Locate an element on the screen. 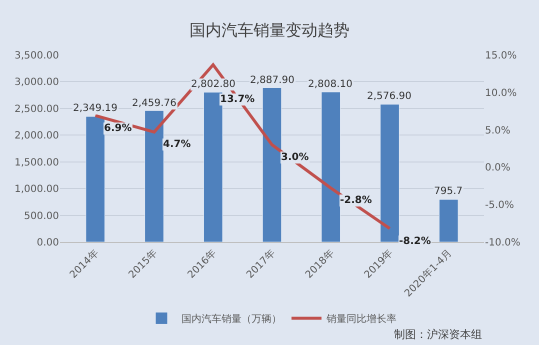 The height and width of the screenshot is (345, 539). data-label: 2,887.90 is located at coordinates (272, 80).